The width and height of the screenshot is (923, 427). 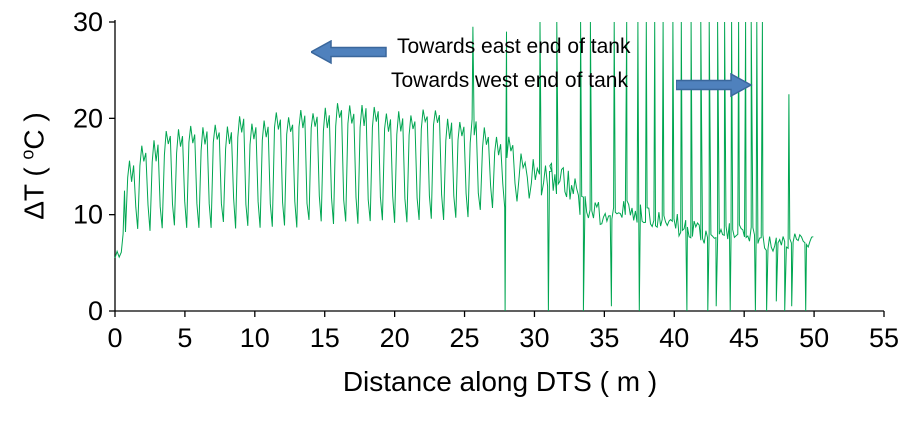 I want to click on x-tick-label: 35, so click(x=604, y=338).